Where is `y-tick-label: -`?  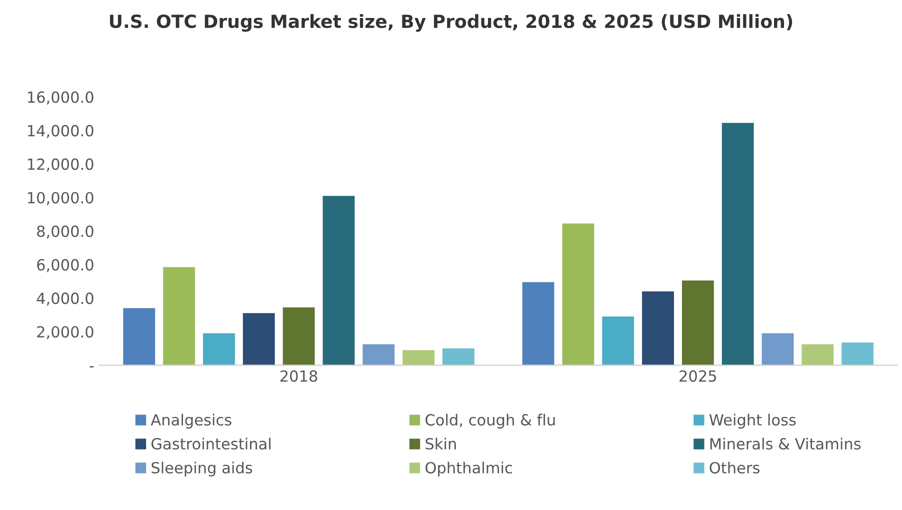 y-tick-label: - is located at coordinates (92, 367).